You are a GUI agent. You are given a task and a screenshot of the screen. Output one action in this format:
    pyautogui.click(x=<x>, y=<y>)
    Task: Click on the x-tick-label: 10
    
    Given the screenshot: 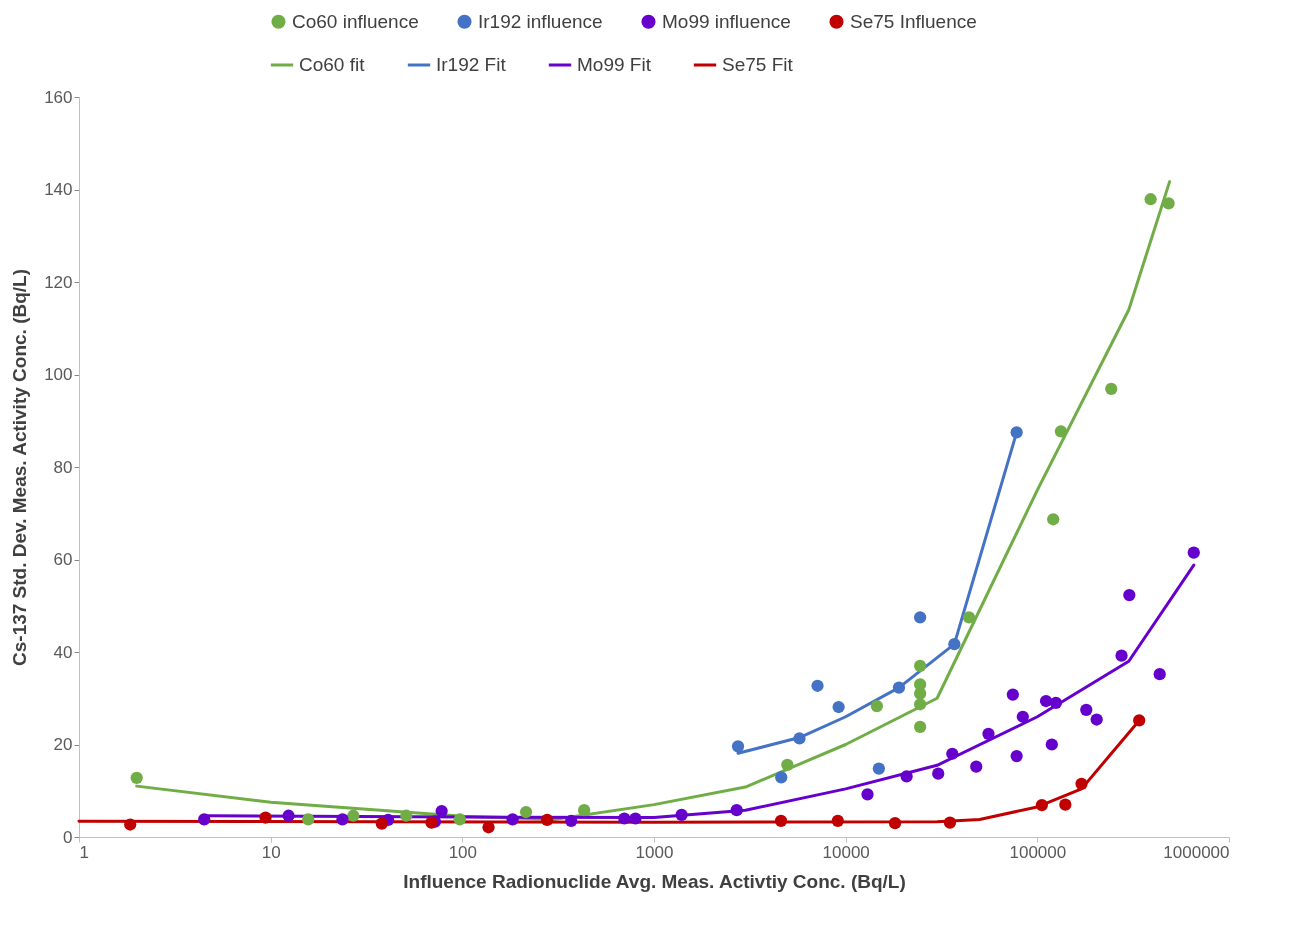 What is the action you would take?
    pyautogui.click(x=271, y=852)
    